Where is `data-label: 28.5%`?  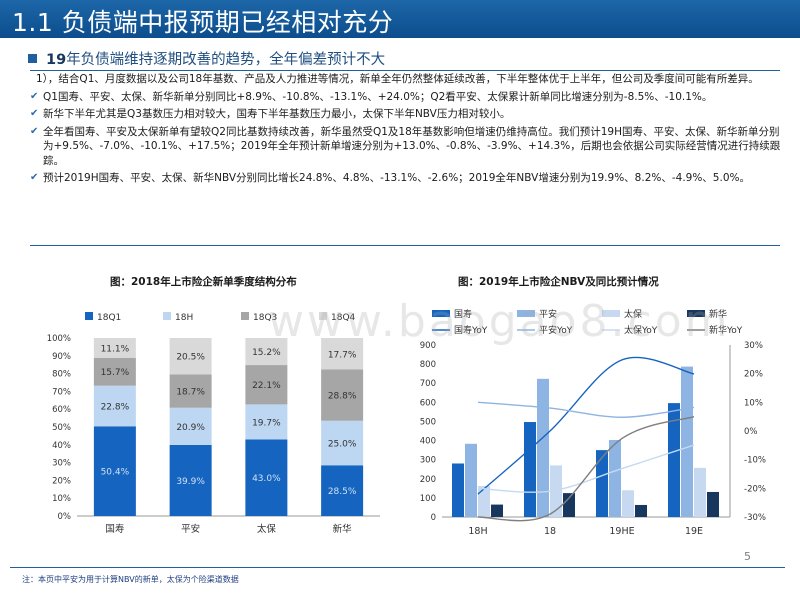
data-label: 28.5% is located at coordinates (342, 492).